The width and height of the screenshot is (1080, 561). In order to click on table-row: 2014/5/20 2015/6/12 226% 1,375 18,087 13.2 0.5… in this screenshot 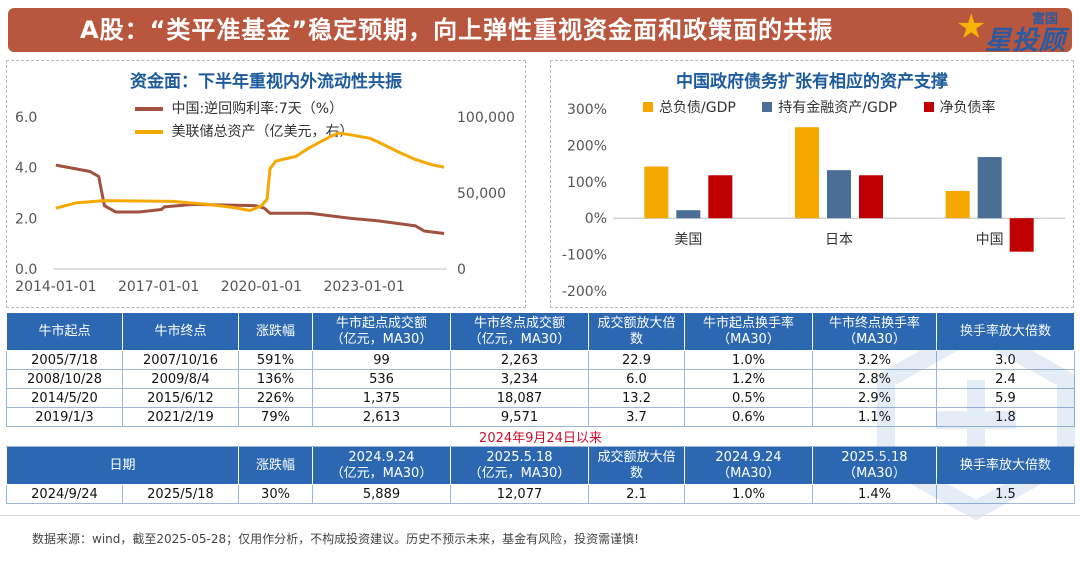, I will do `click(540, 398)`.